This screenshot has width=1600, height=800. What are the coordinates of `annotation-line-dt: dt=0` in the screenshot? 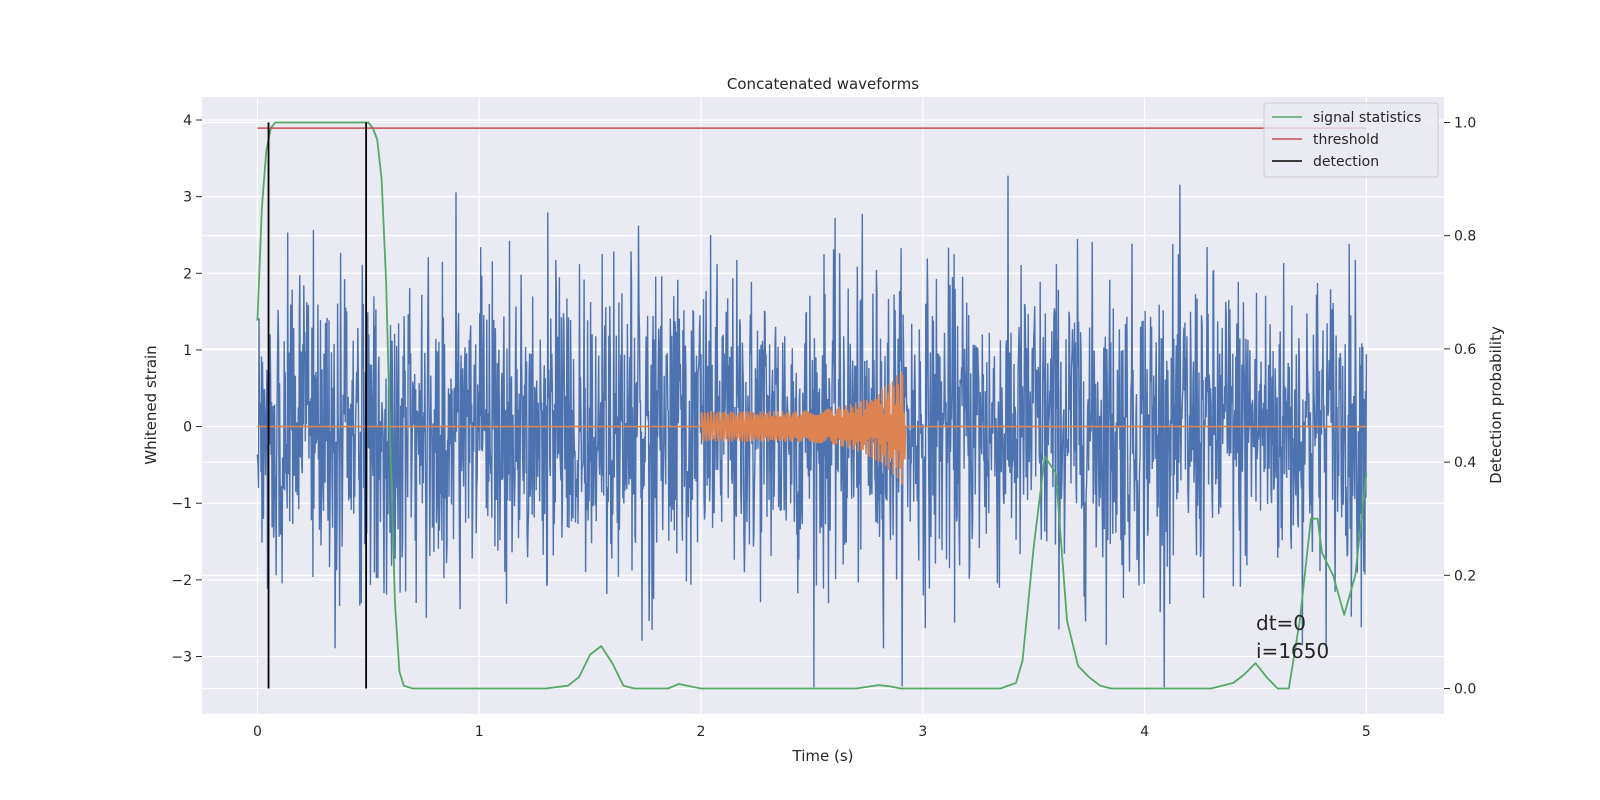 It's located at (1281, 623).